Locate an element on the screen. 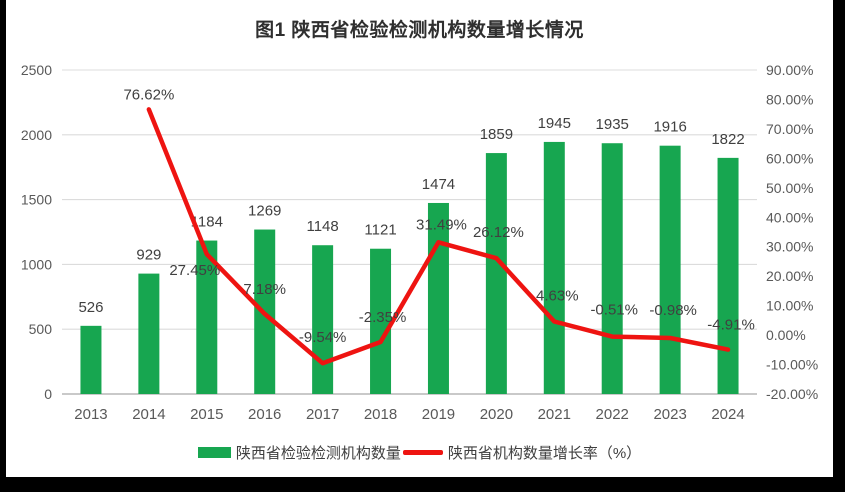 Image resolution: width=845 pixels, height=492 pixels. legend-item-line-series: 陕西省机构数量增长率（%） is located at coordinates (522, 452).